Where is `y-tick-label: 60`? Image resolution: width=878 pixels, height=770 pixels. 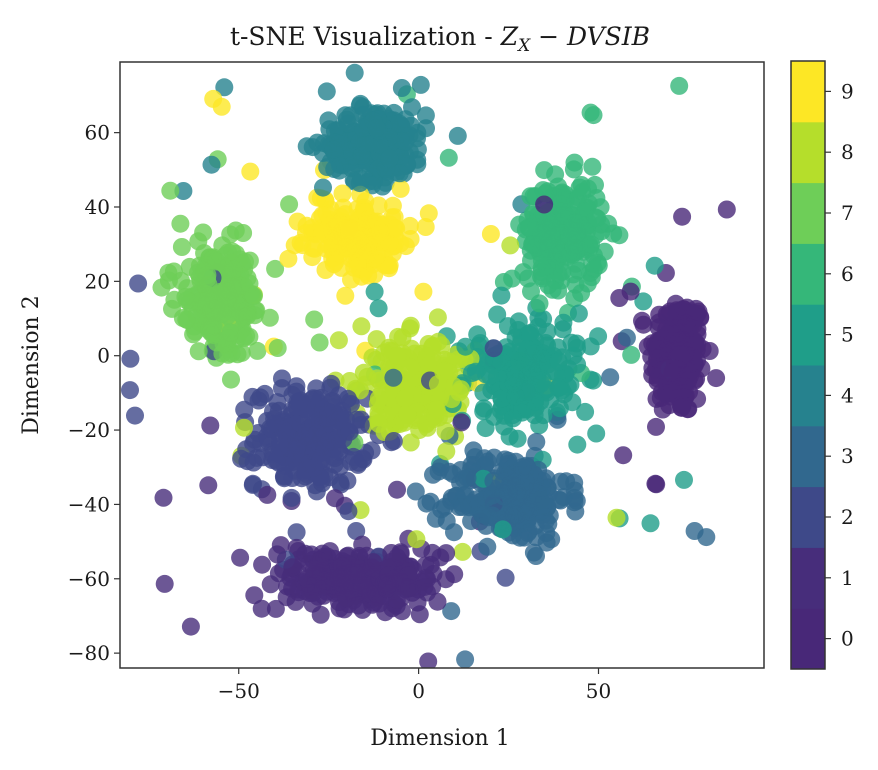 y-tick-label: 60 is located at coordinates (97, 133).